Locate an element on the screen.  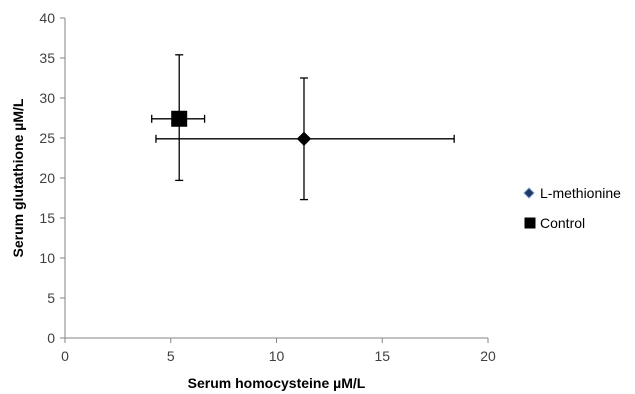
y-axis-title: Serum glutathione µM/L is located at coordinates (18, 177).